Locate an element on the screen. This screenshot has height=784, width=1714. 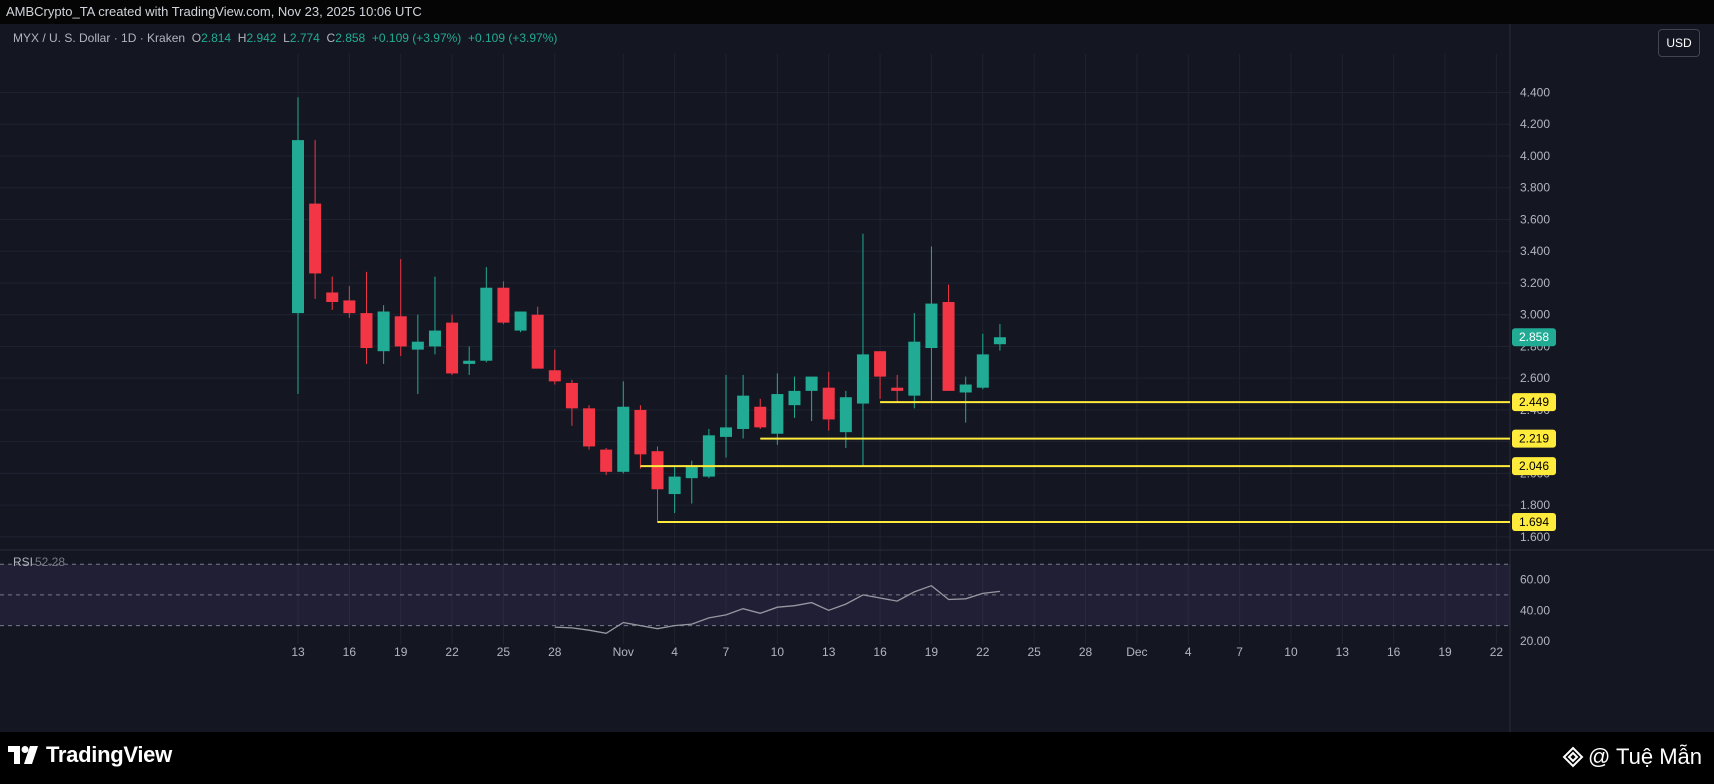
close-label: C is located at coordinates (331, 38).